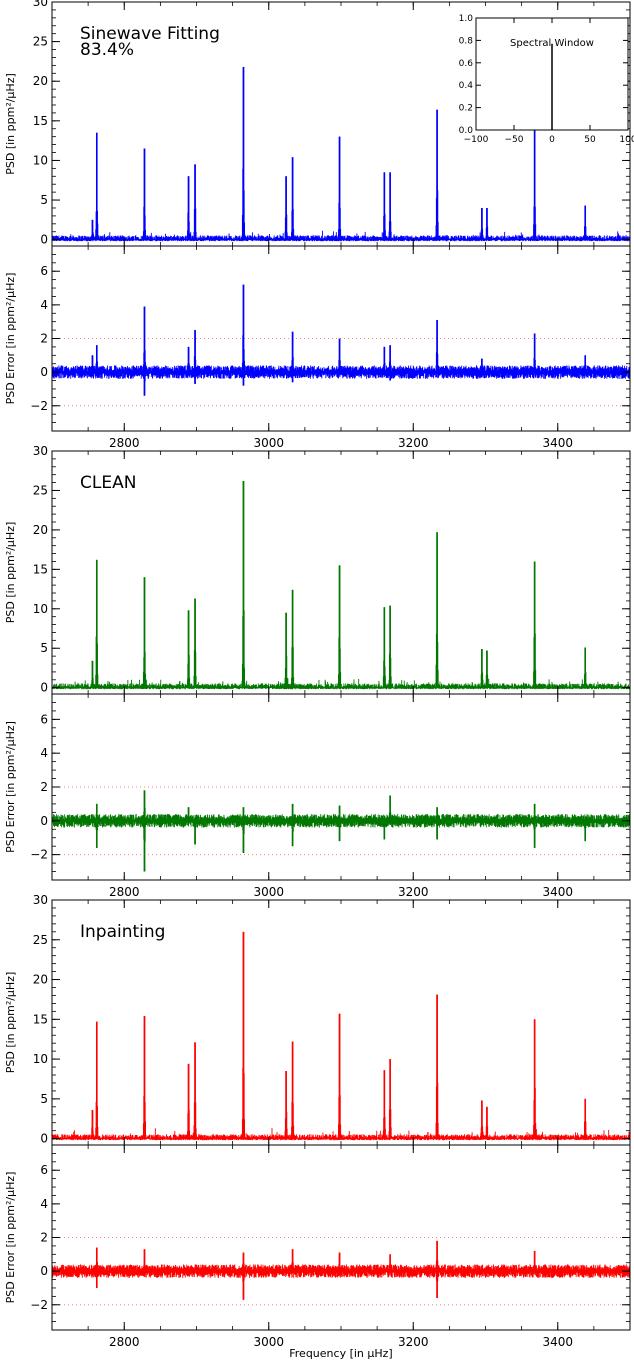  I want to click on inset-y-tick-label: 0.2, so click(466, 109).